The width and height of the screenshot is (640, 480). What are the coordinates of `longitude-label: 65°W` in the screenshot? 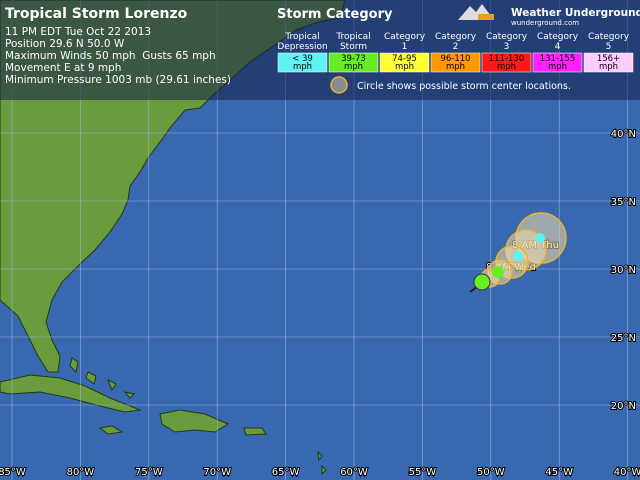 It's located at (286, 472).